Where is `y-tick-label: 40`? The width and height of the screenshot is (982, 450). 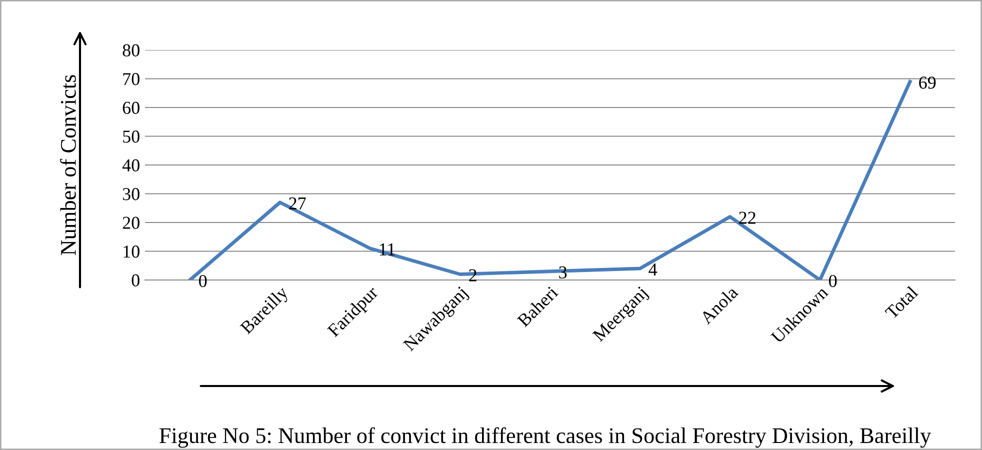
y-tick-label: 40 is located at coordinates (131, 165).